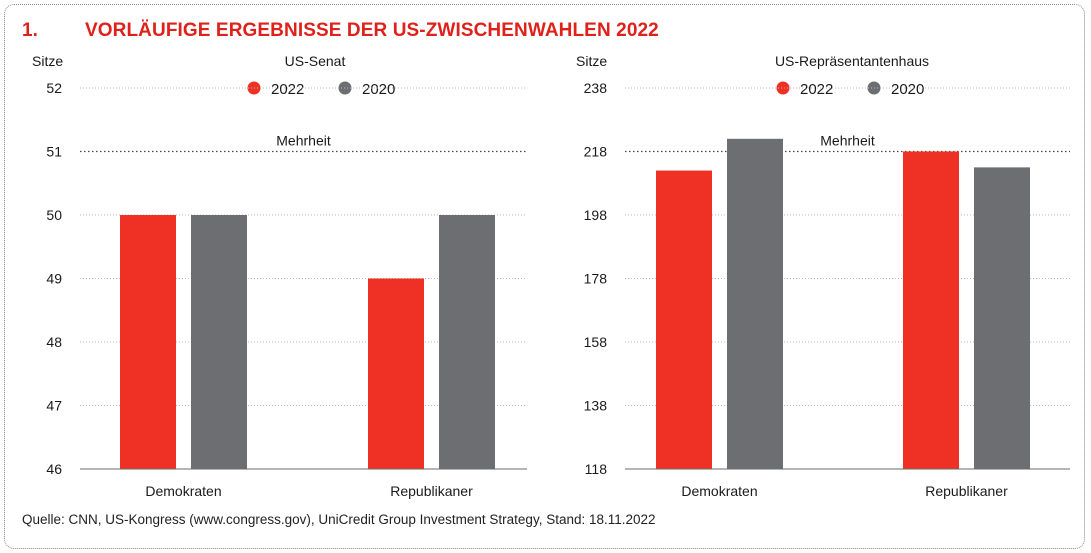 The height and width of the screenshot is (553, 1091). What do you see at coordinates (54, 152) in the screenshot?
I see `y-tick-label: 51` at bounding box center [54, 152].